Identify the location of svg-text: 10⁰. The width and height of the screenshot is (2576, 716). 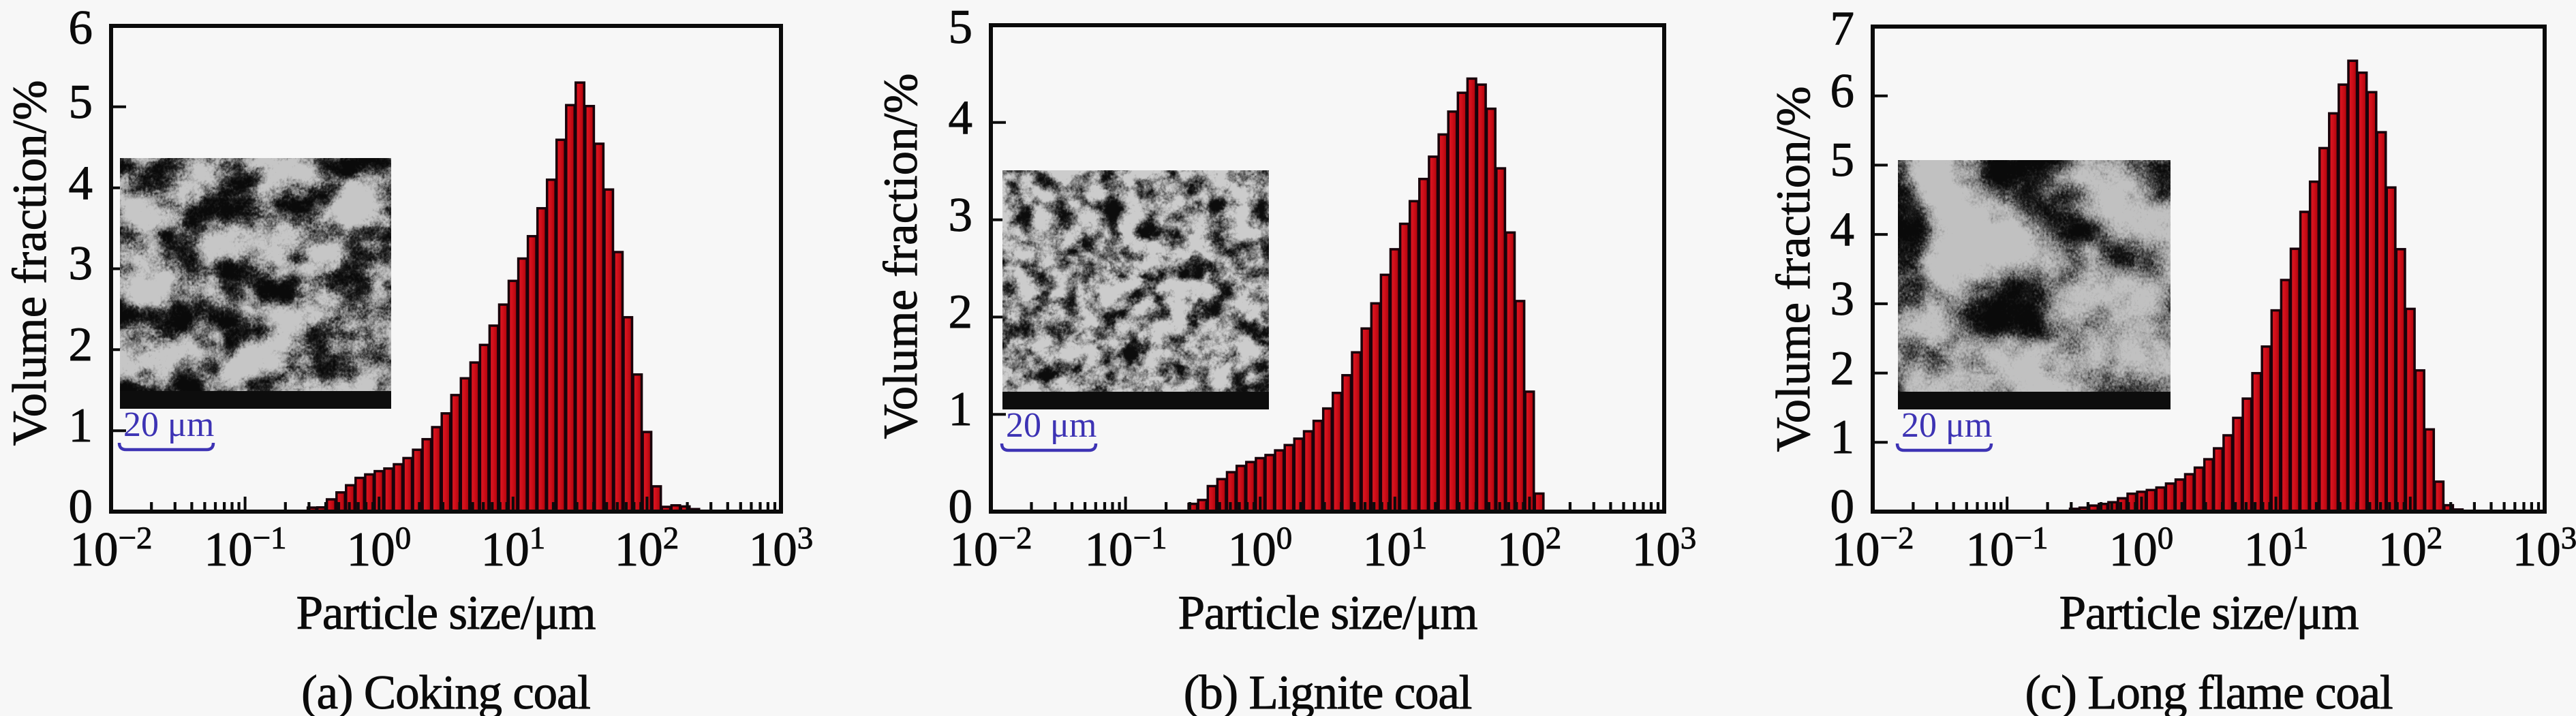
(2141, 548).